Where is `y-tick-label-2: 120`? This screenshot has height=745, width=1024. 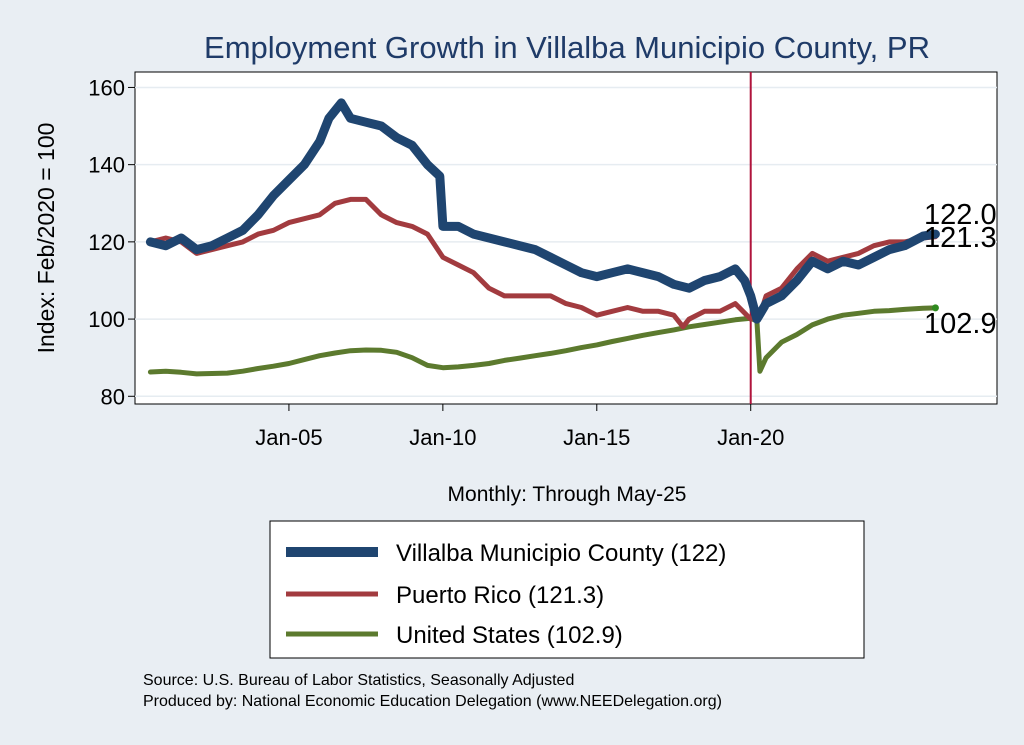 y-tick-label-2: 120 is located at coordinates (106, 242).